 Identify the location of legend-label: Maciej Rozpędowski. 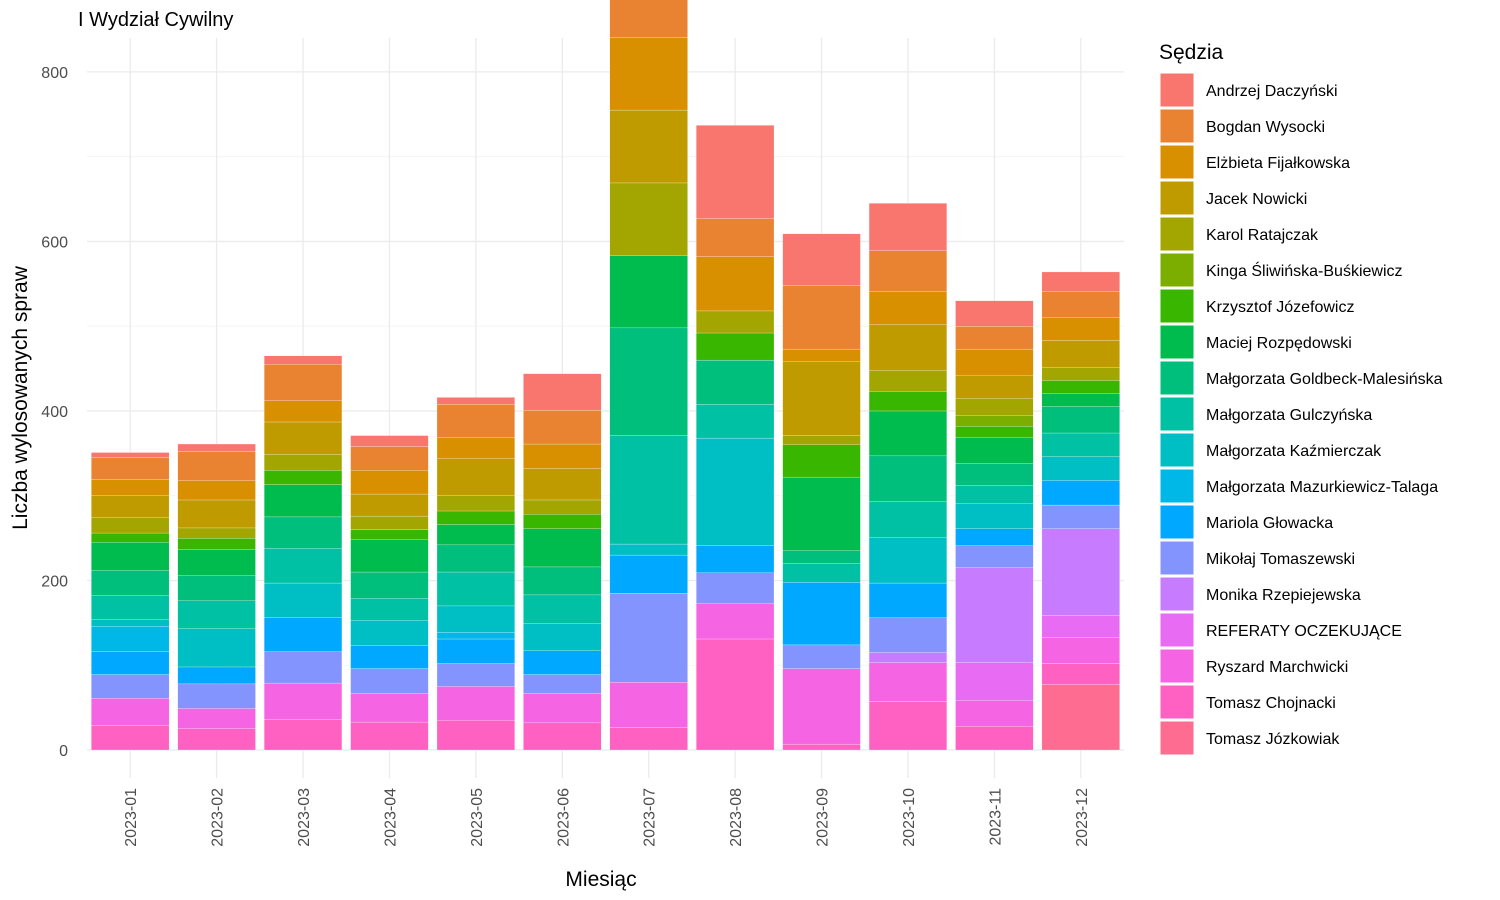
(1279, 343).